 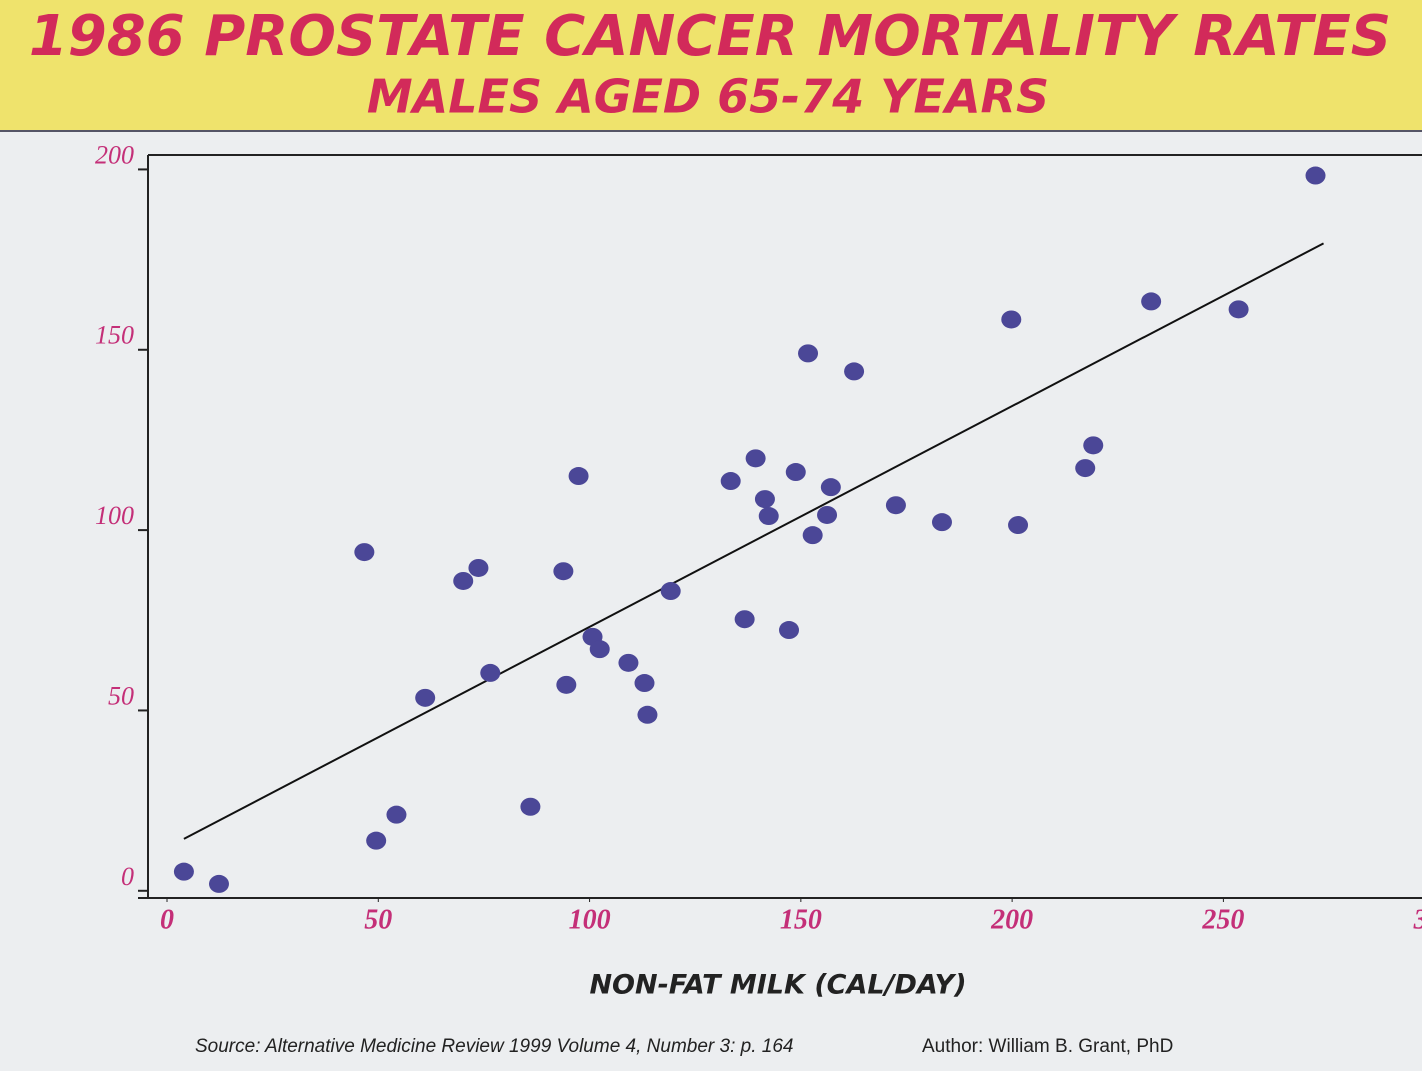 What do you see at coordinates (378, 919) in the screenshot?
I see `x-tick-label: 50` at bounding box center [378, 919].